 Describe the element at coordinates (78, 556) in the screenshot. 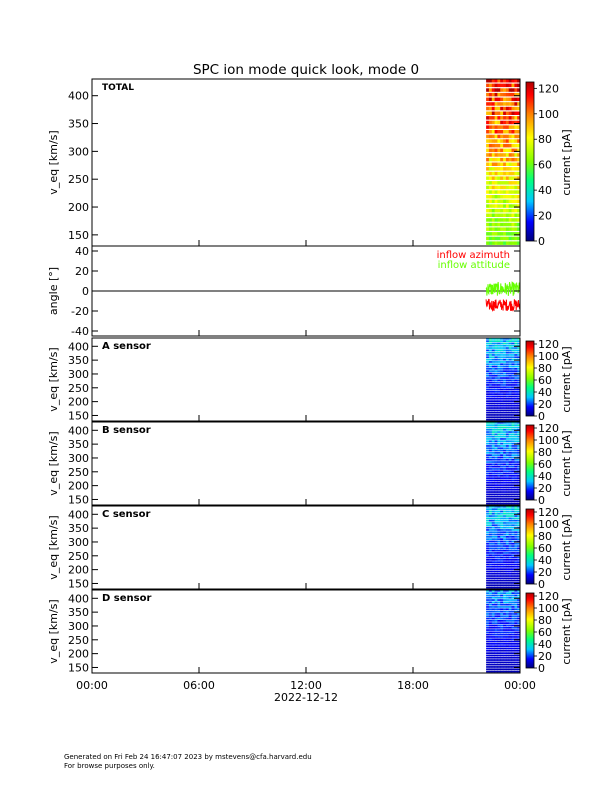

I see `y-tick-label: 250` at that location.